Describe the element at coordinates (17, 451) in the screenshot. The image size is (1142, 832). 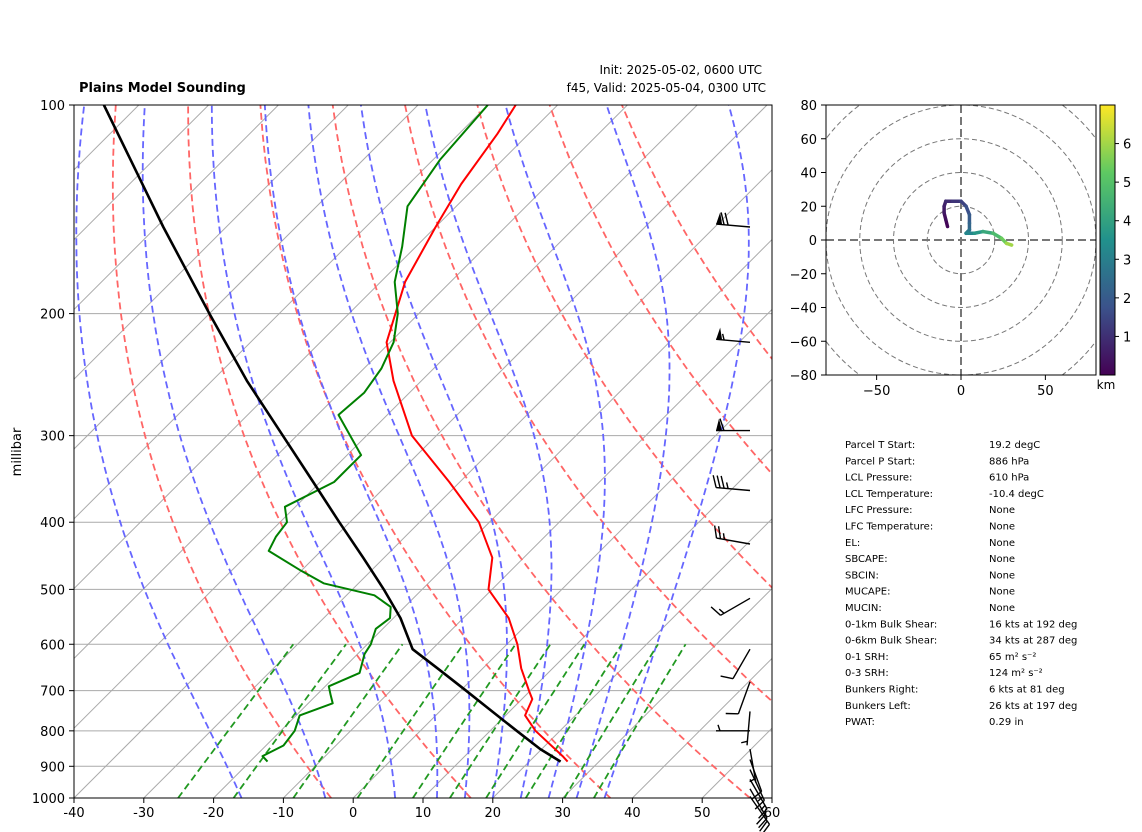
I see `y-axis-label: millibar` at that location.